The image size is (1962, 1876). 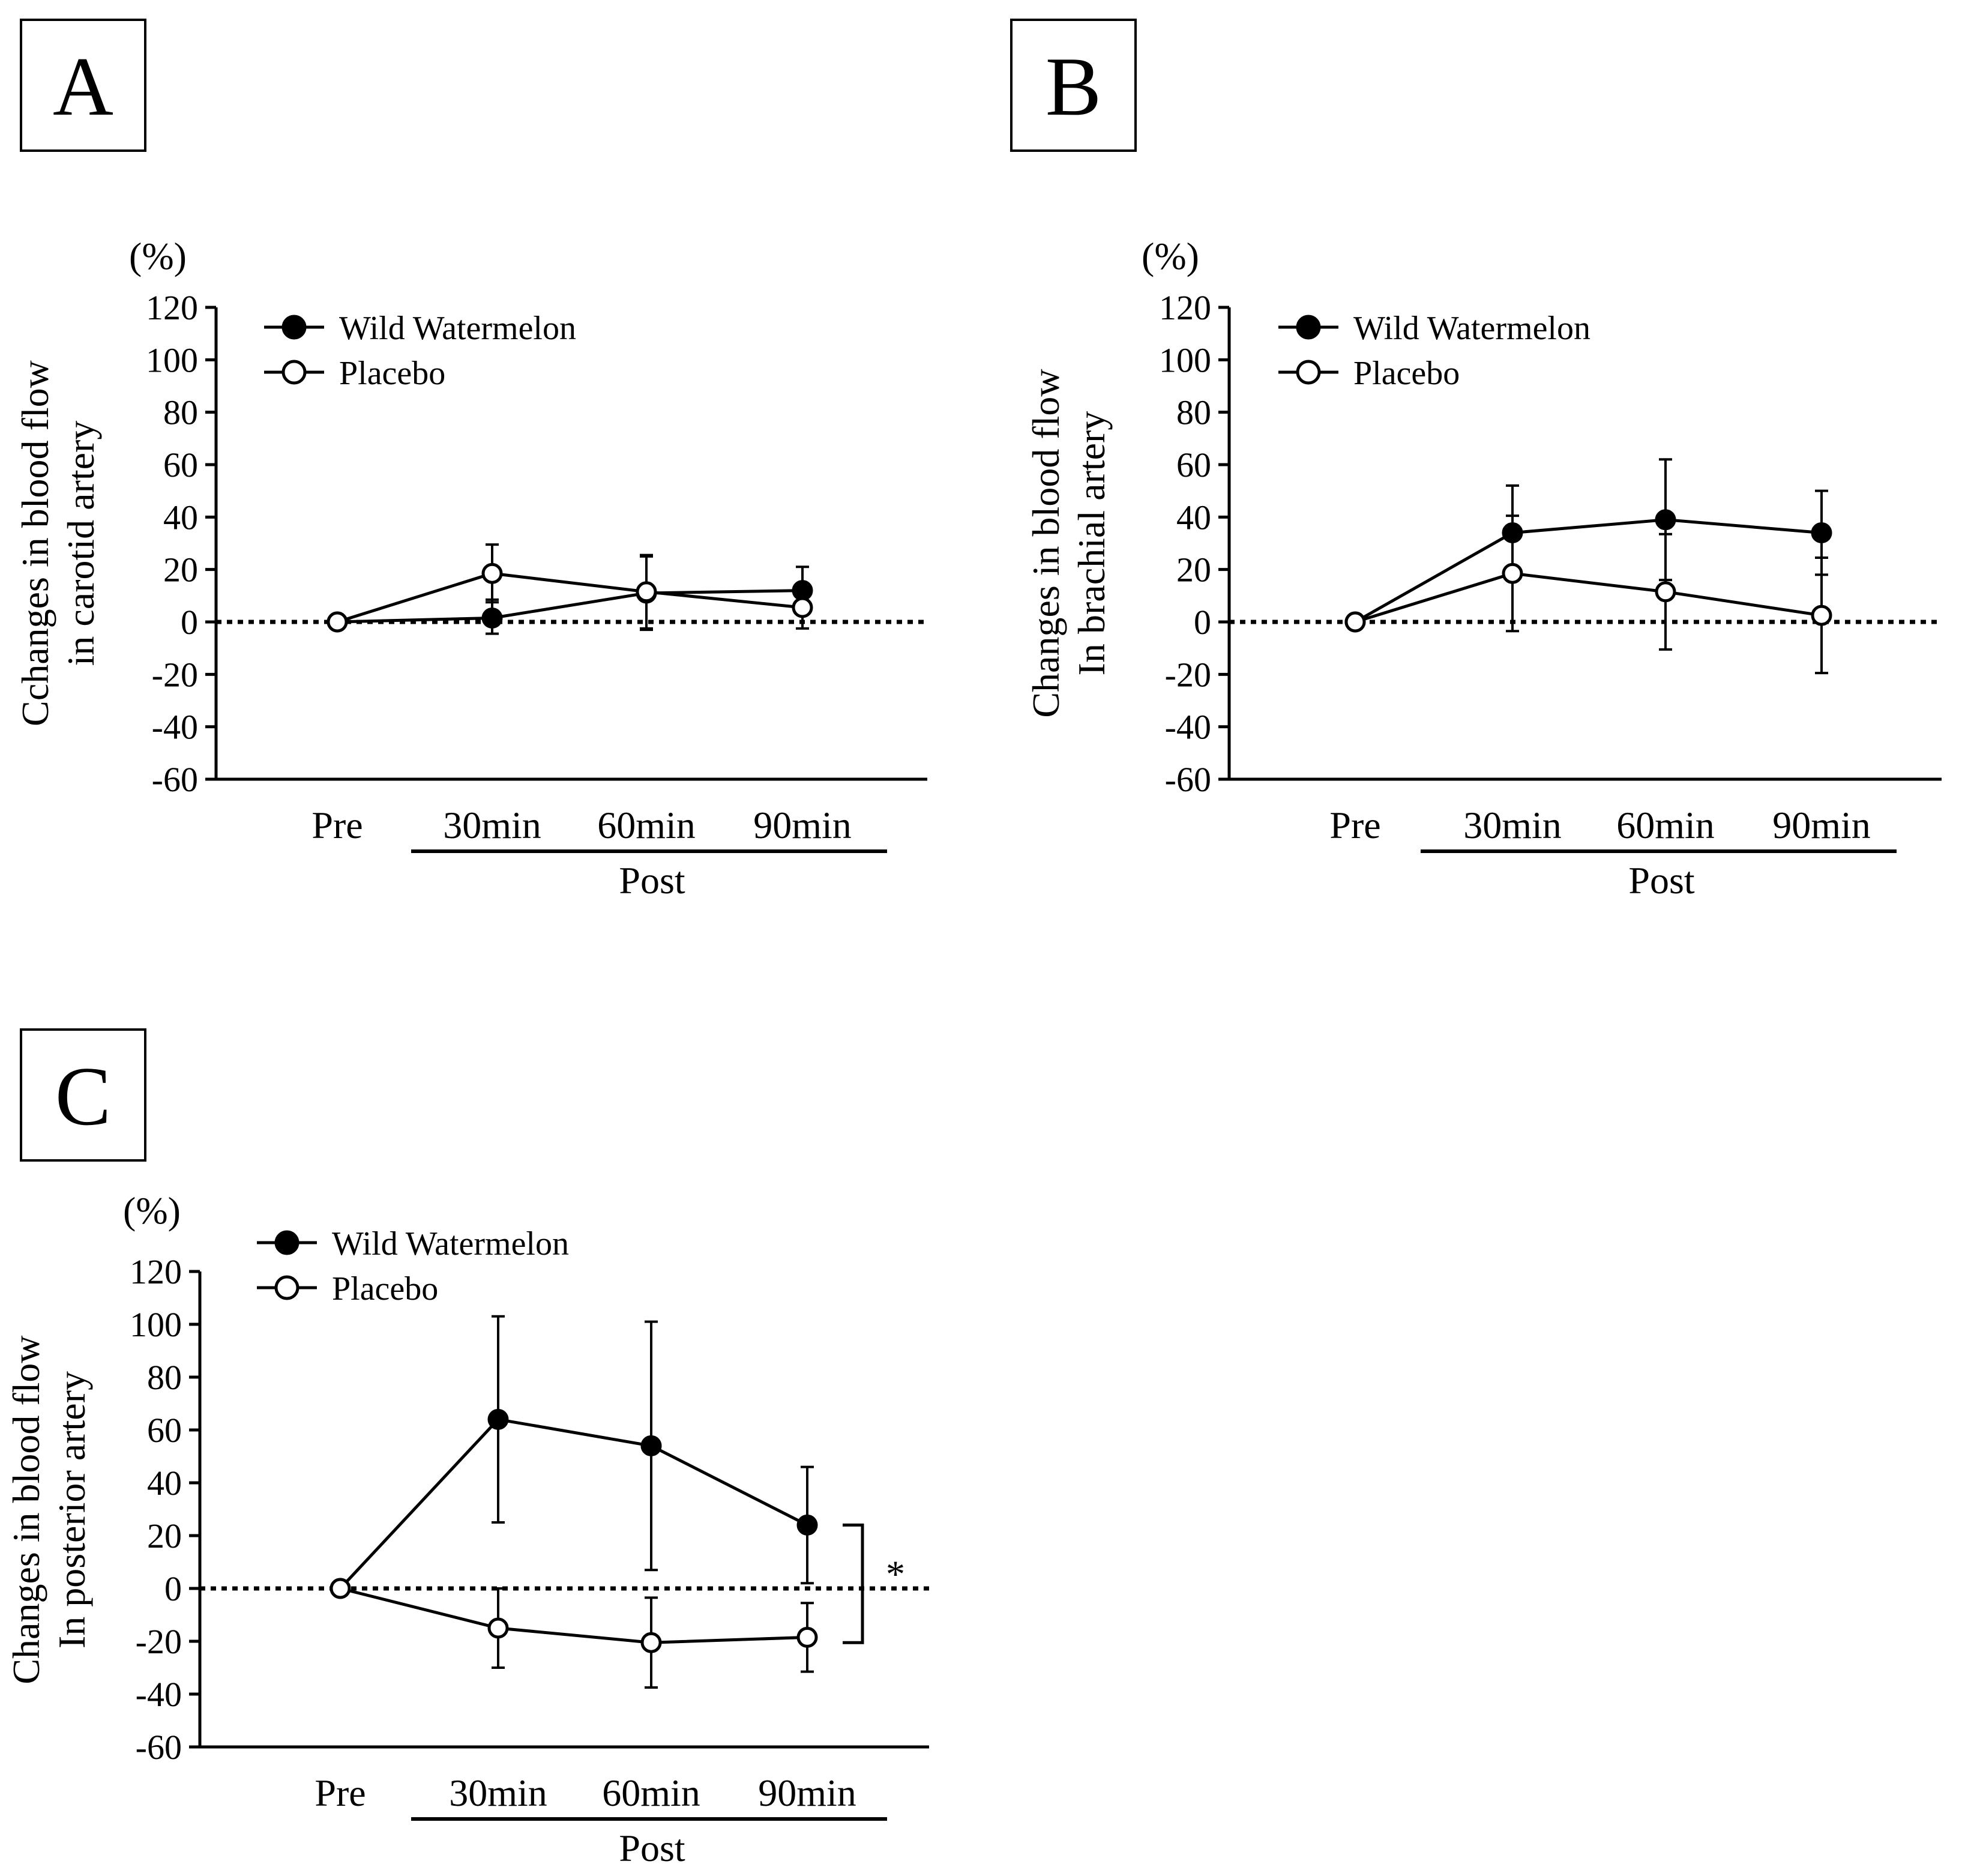 I want to click on panel-label: A, so click(x=83, y=86).